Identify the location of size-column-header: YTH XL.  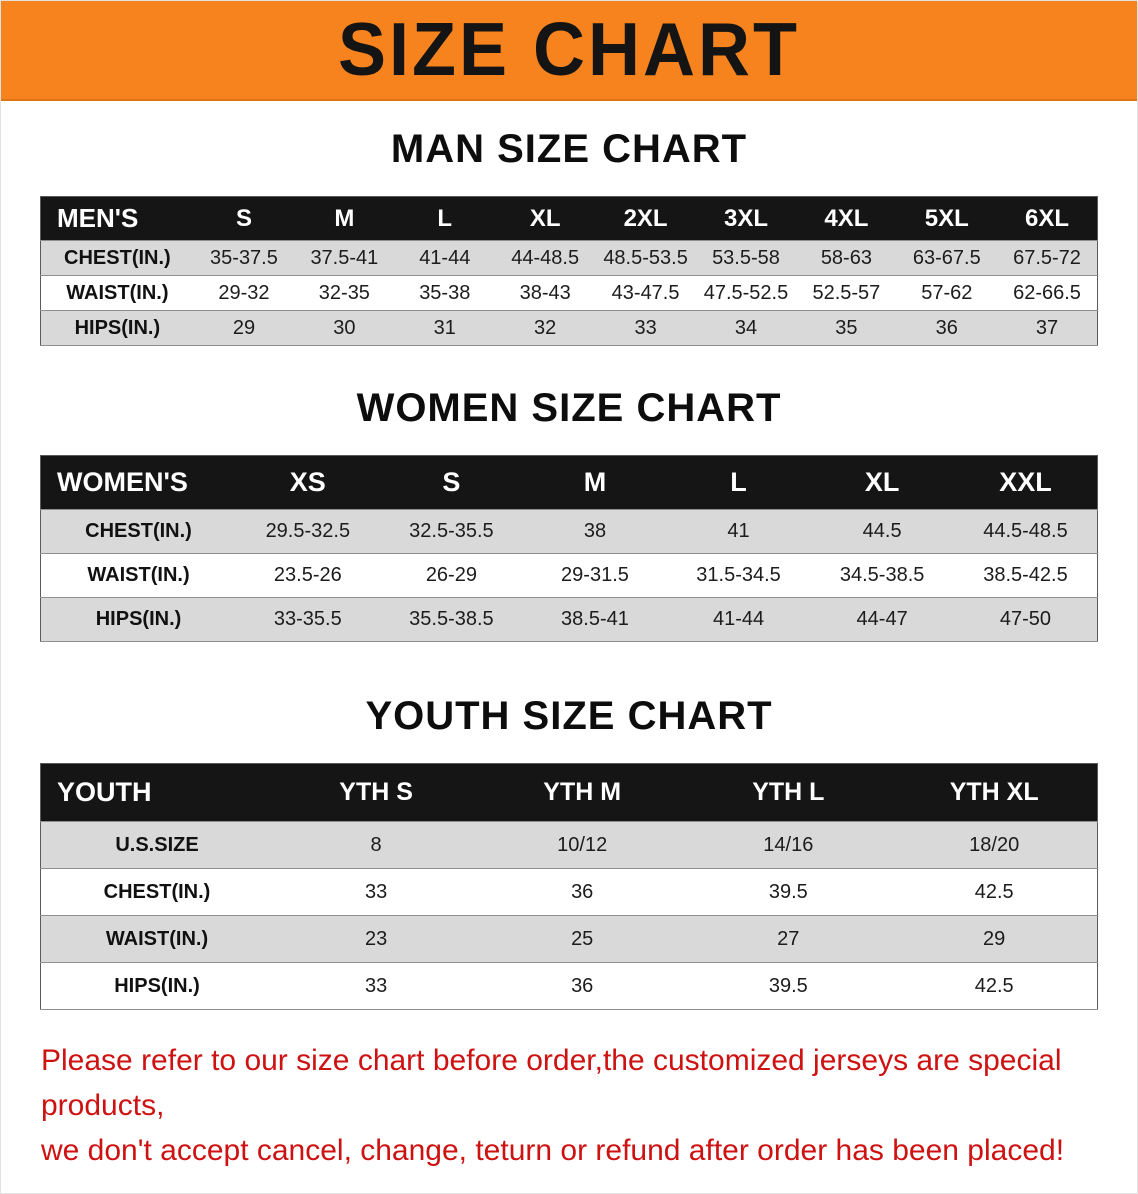
(994, 792).